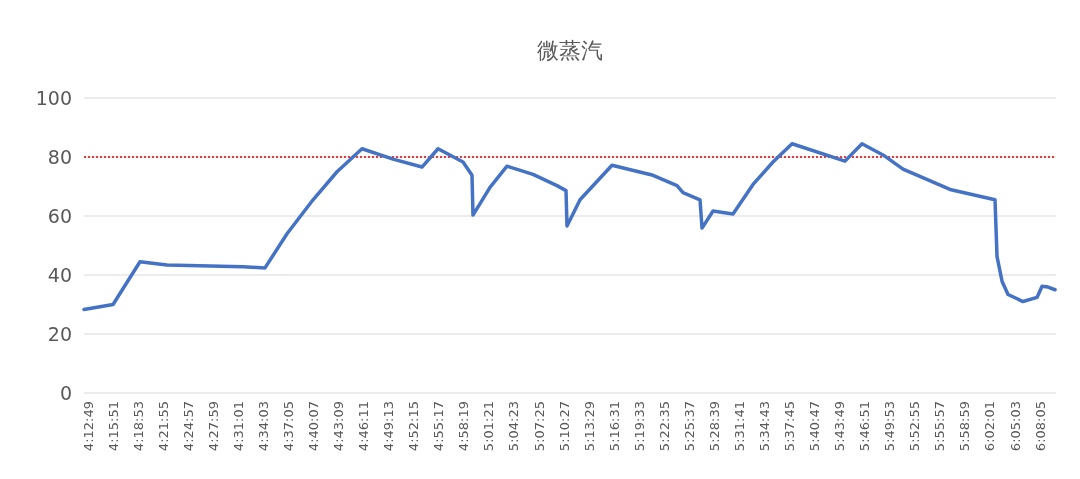  What do you see at coordinates (965, 426) in the screenshot?
I see `x-tick-label: 5:58:59` at bounding box center [965, 426].